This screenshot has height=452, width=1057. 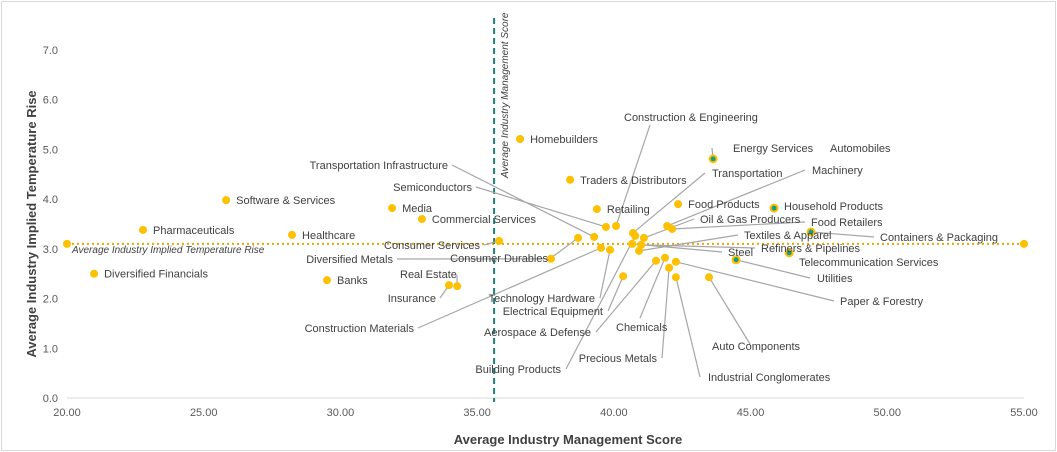 I want to click on y-tick-label: 0.0, so click(x=50, y=399).